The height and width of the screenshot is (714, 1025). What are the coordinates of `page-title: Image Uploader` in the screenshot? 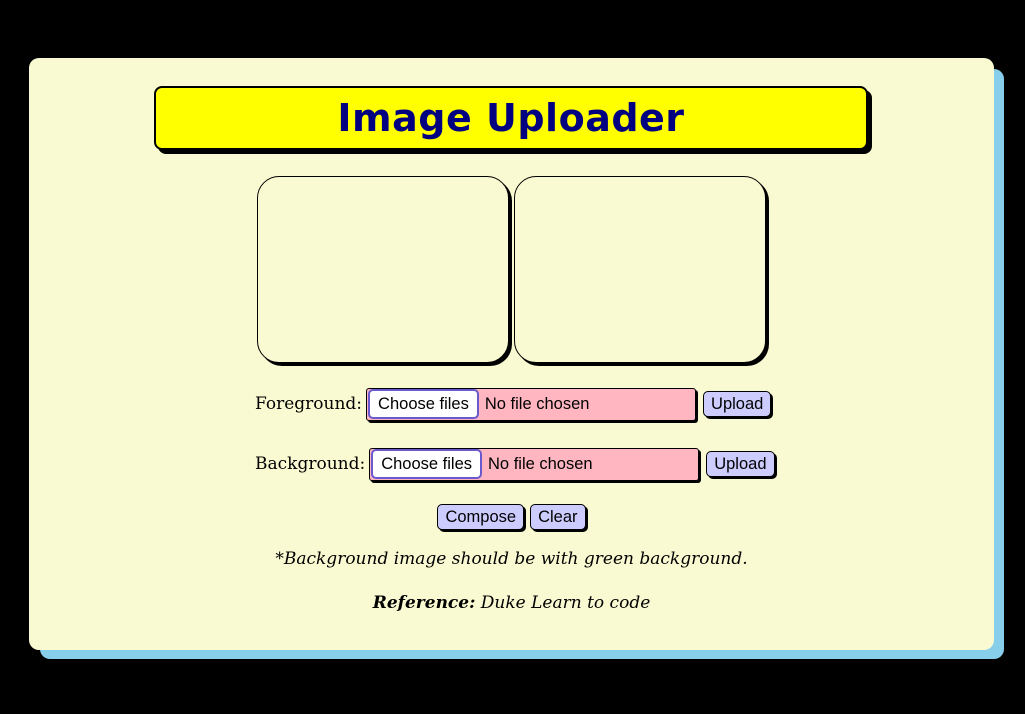 It's located at (511, 118).